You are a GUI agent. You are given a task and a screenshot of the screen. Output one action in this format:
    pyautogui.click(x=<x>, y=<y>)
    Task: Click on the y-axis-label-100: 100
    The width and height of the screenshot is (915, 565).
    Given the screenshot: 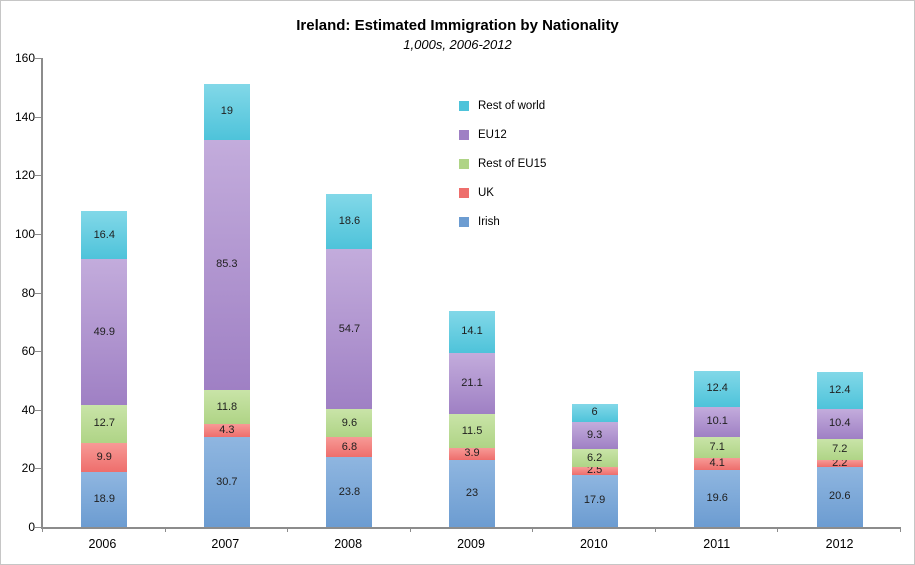 What is the action you would take?
    pyautogui.click(x=24, y=233)
    